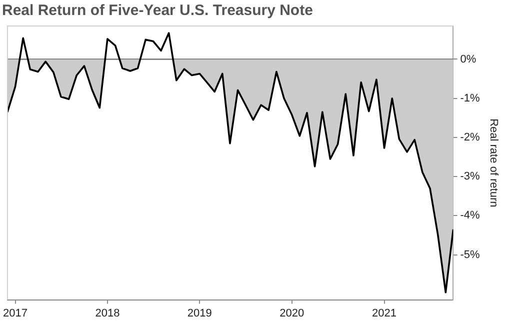 The image size is (510, 325). I want to click on chart-title: Real Return of Five-Year U.S. Treasury Note, so click(157, 11).